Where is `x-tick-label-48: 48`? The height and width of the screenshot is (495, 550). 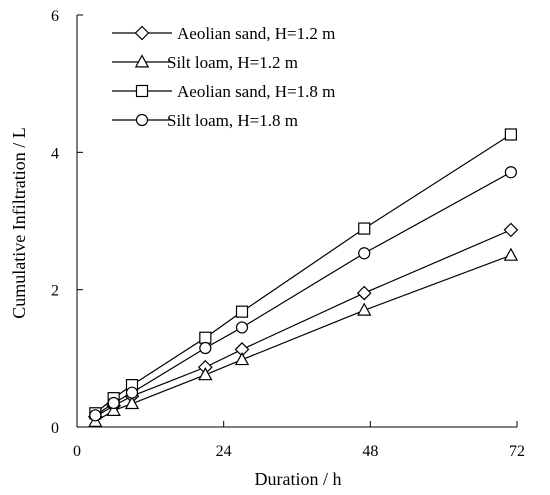
x-tick-label-48: 48 is located at coordinates (370, 451).